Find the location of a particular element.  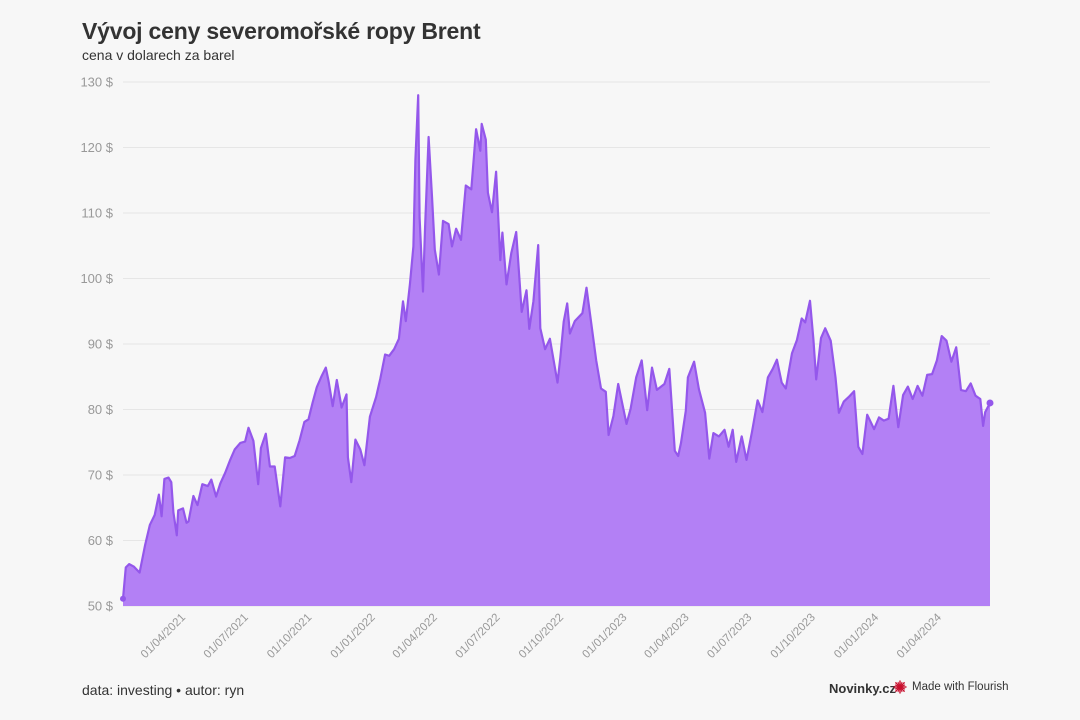

x-tick-label: 01/10/2023 is located at coordinates (793, 636).